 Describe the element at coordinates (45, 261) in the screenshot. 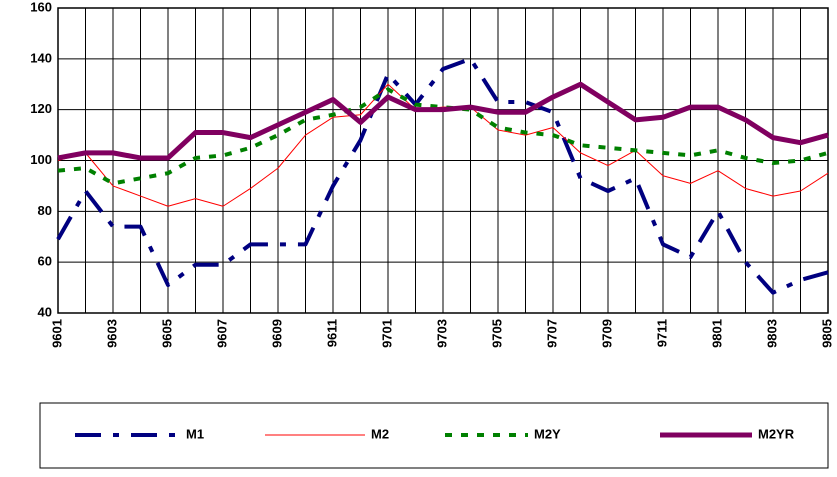

I see `y-tick-label: 60` at that location.